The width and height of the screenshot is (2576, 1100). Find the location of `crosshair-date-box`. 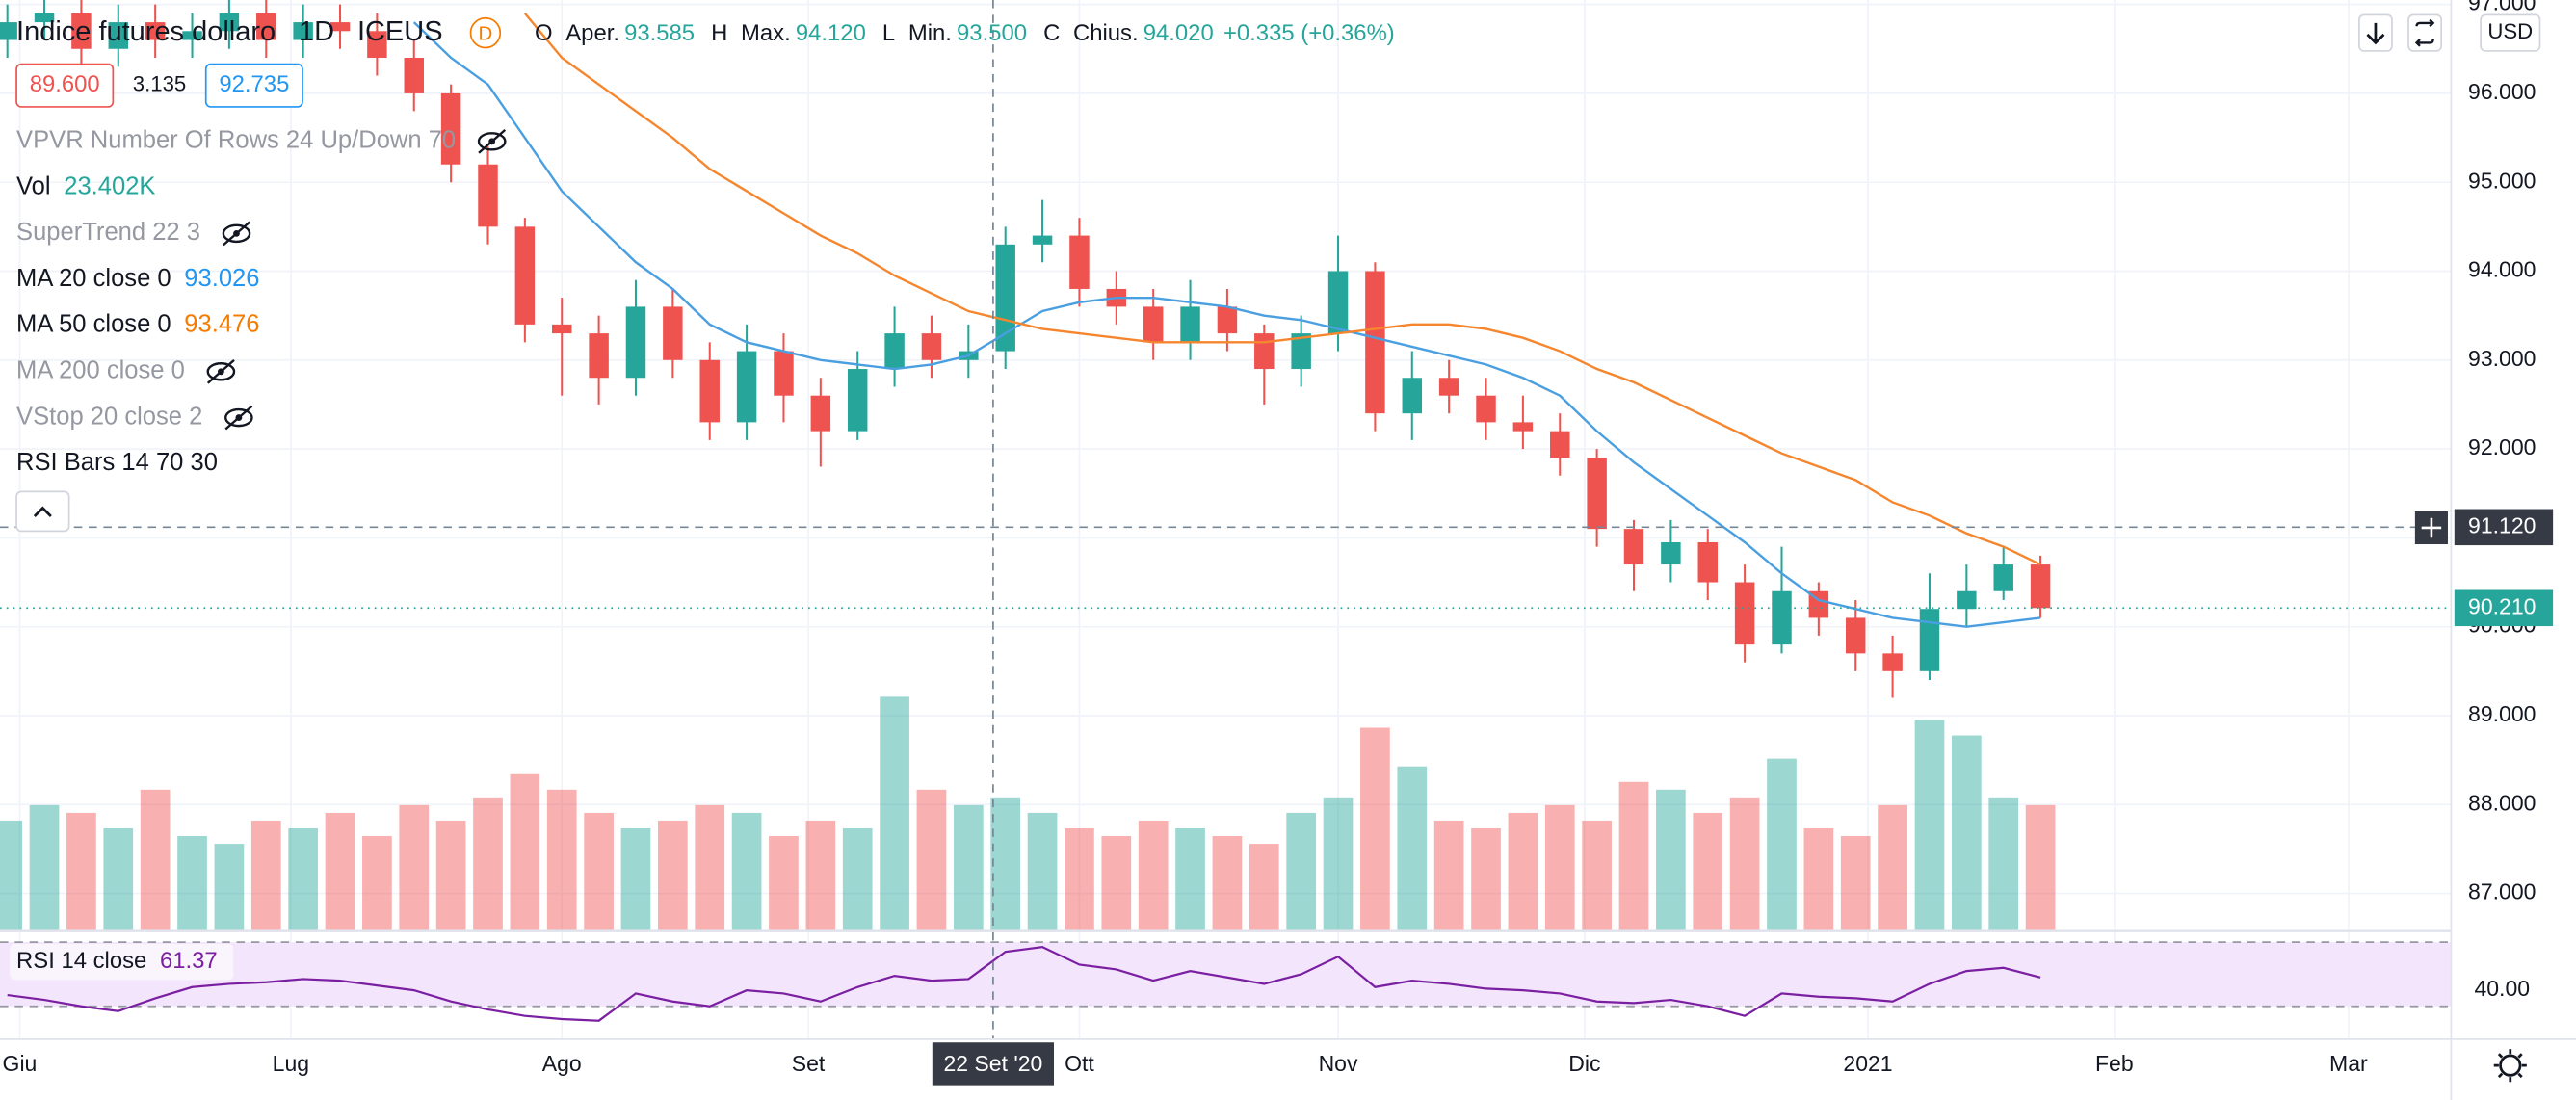

crosshair-date-box is located at coordinates (994, 1064).